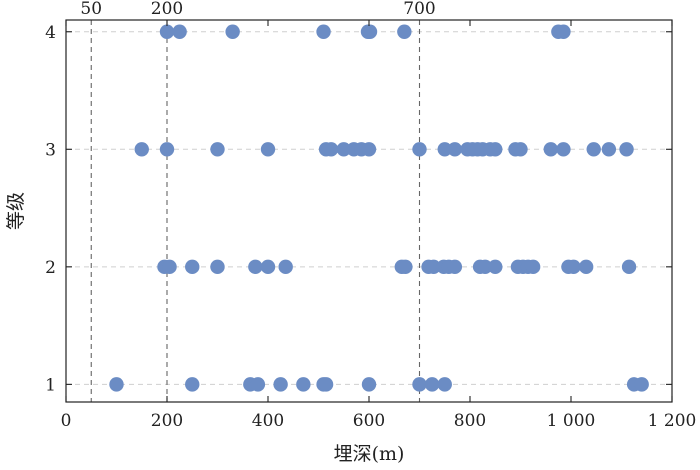  Describe the element at coordinates (50, 385) in the screenshot. I see `y-tick-label-1: 1` at that location.